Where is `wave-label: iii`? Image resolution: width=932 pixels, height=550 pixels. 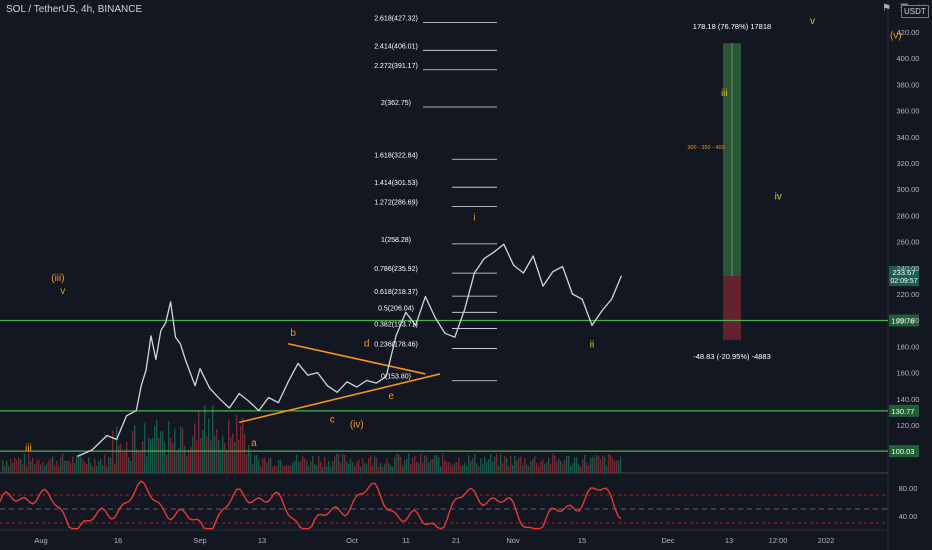 wave-label: iii is located at coordinates (28, 448).